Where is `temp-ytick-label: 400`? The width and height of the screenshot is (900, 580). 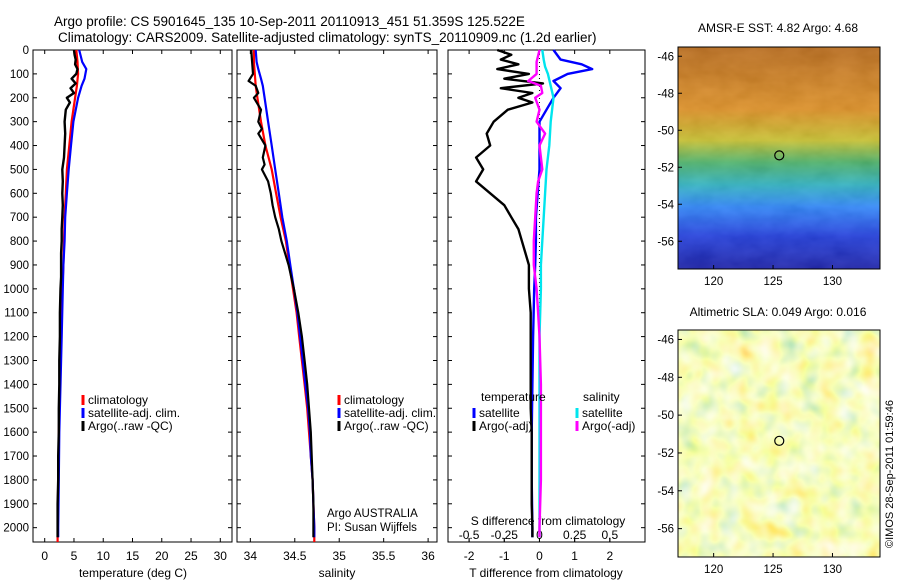
temp-ytick-label: 400 is located at coordinates (19, 147).